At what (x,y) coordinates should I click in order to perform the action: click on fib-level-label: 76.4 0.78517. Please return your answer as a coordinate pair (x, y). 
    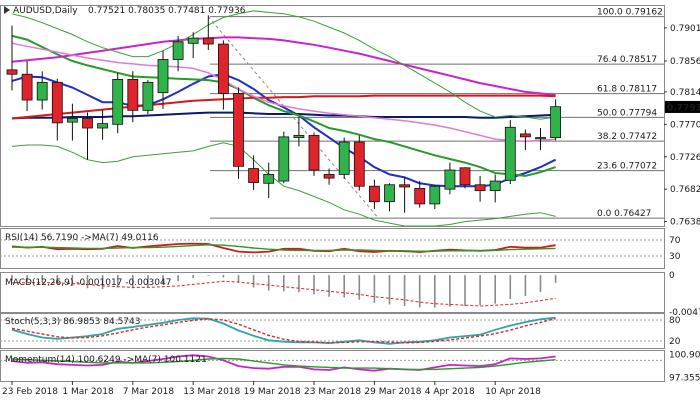
    Looking at the image, I should click on (627, 60).